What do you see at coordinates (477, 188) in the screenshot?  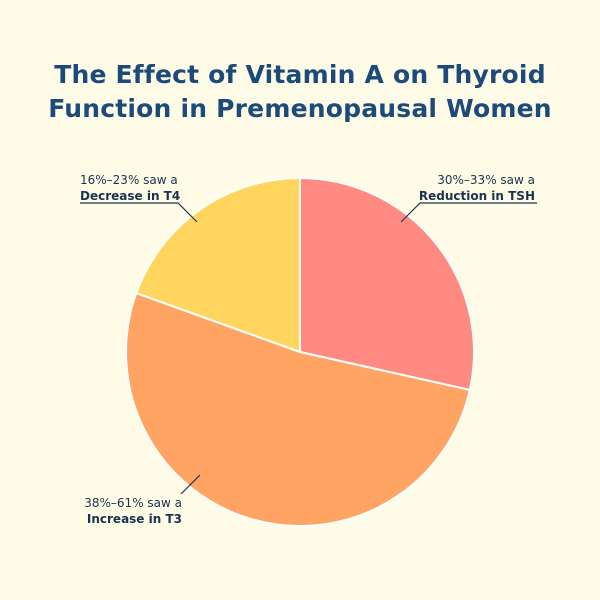 I see `label-reduction-tsh: 30%–33% saw a Reduction in TSH` at bounding box center [477, 188].